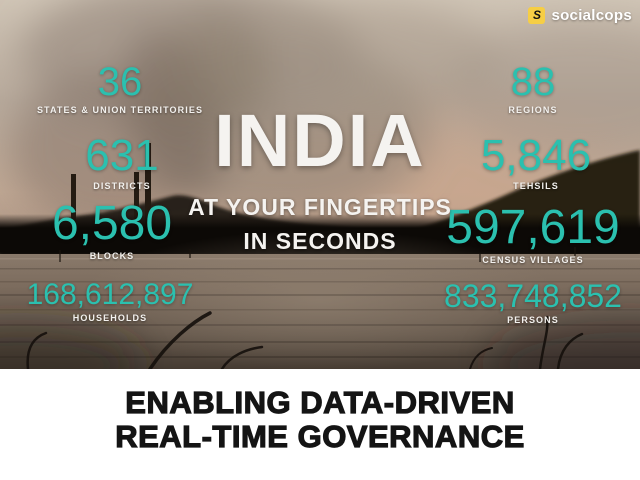  I want to click on stat-regions: 88 REGIONS, so click(532, 88).